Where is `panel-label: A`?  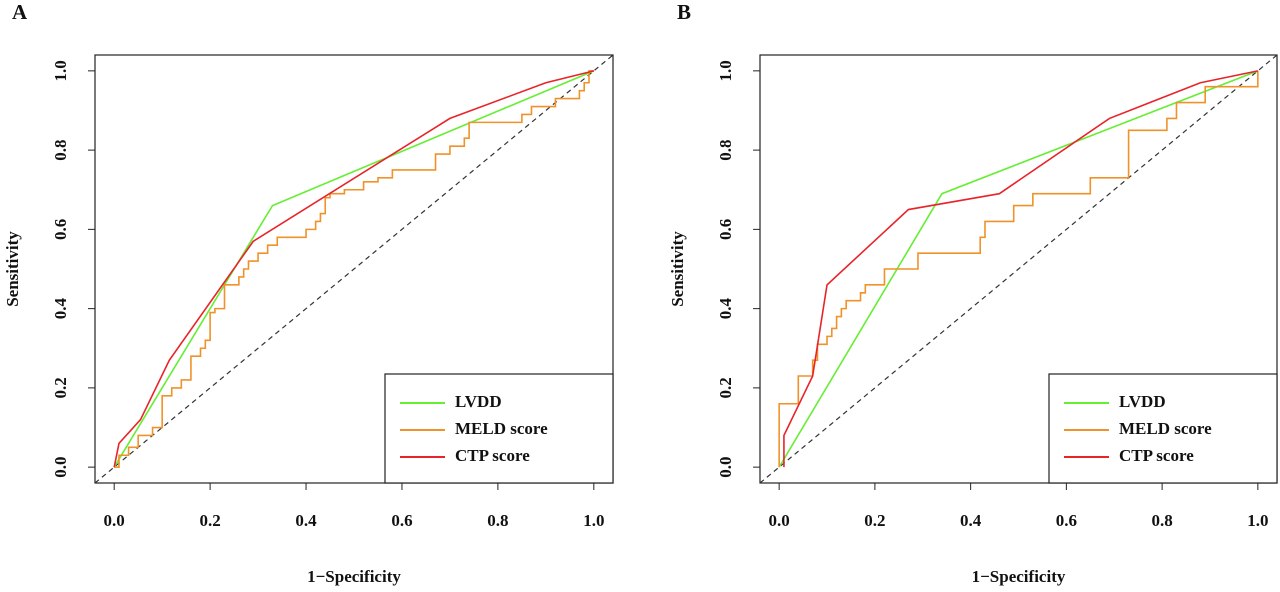 panel-label: A is located at coordinates (20, 12).